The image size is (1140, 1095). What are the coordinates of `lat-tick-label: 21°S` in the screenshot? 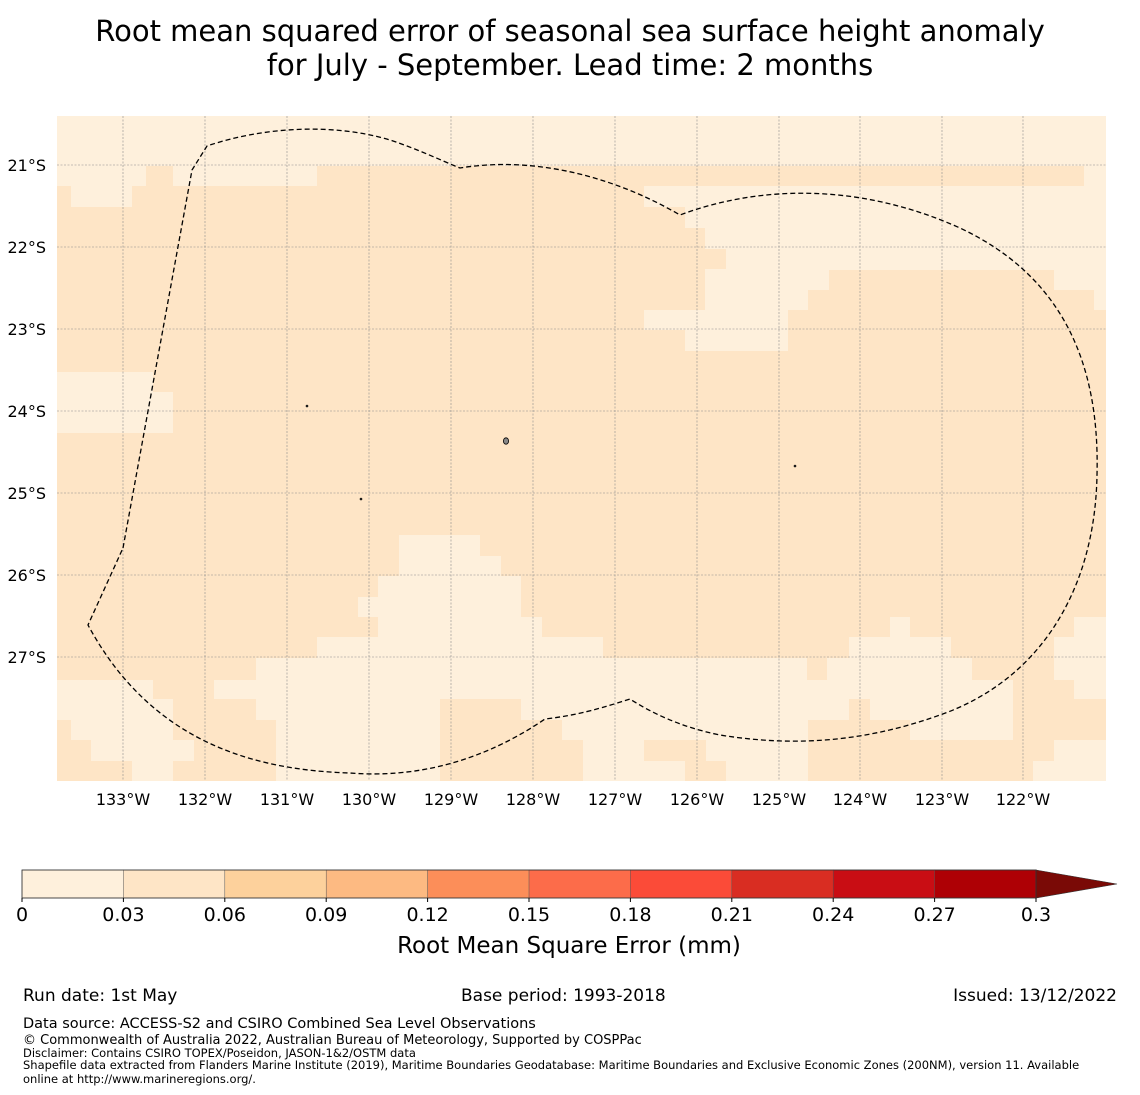 It's located at (26, 165).